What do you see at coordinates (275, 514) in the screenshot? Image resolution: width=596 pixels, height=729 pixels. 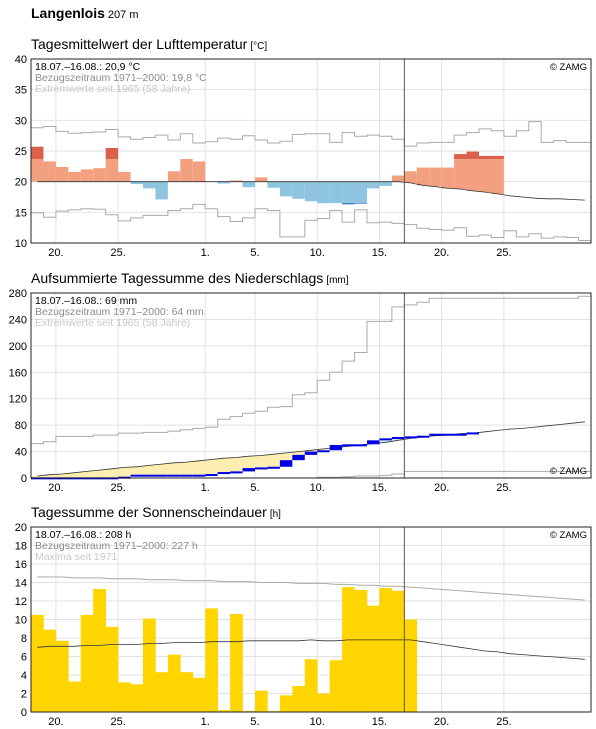 I see `sunshine-unit: [h]` at bounding box center [275, 514].